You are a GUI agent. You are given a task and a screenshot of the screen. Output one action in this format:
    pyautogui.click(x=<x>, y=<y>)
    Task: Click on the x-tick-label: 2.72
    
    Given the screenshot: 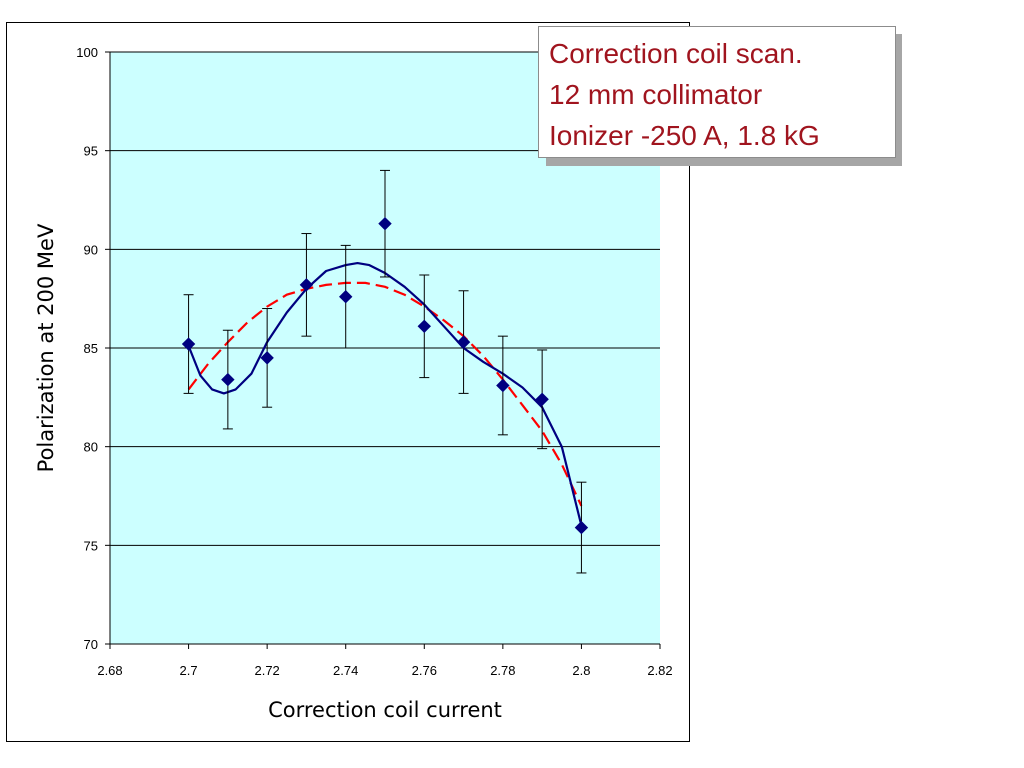 What is the action you would take?
    pyautogui.click(x=266, y=670)
    